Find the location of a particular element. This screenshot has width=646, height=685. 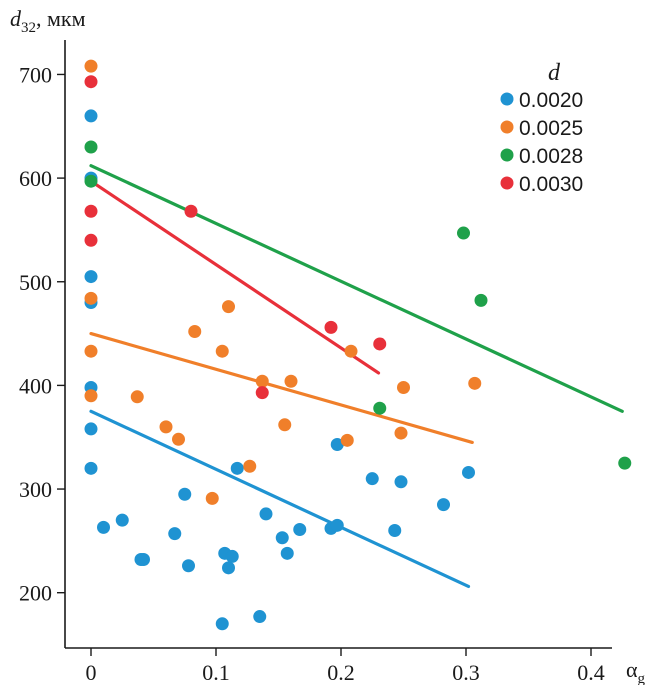

x-tick-label: 0.2 is located at coordinates (341, 672).